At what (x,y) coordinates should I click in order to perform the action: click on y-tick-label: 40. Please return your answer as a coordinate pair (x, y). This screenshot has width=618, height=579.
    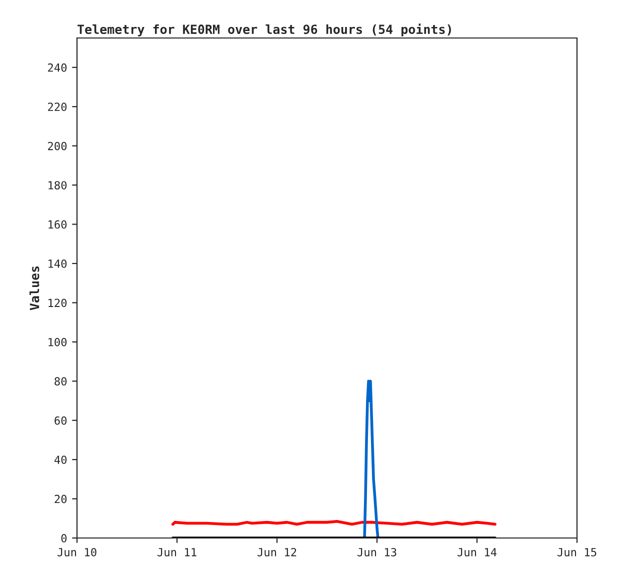
    Looking at the image, I should click on (60, 460).